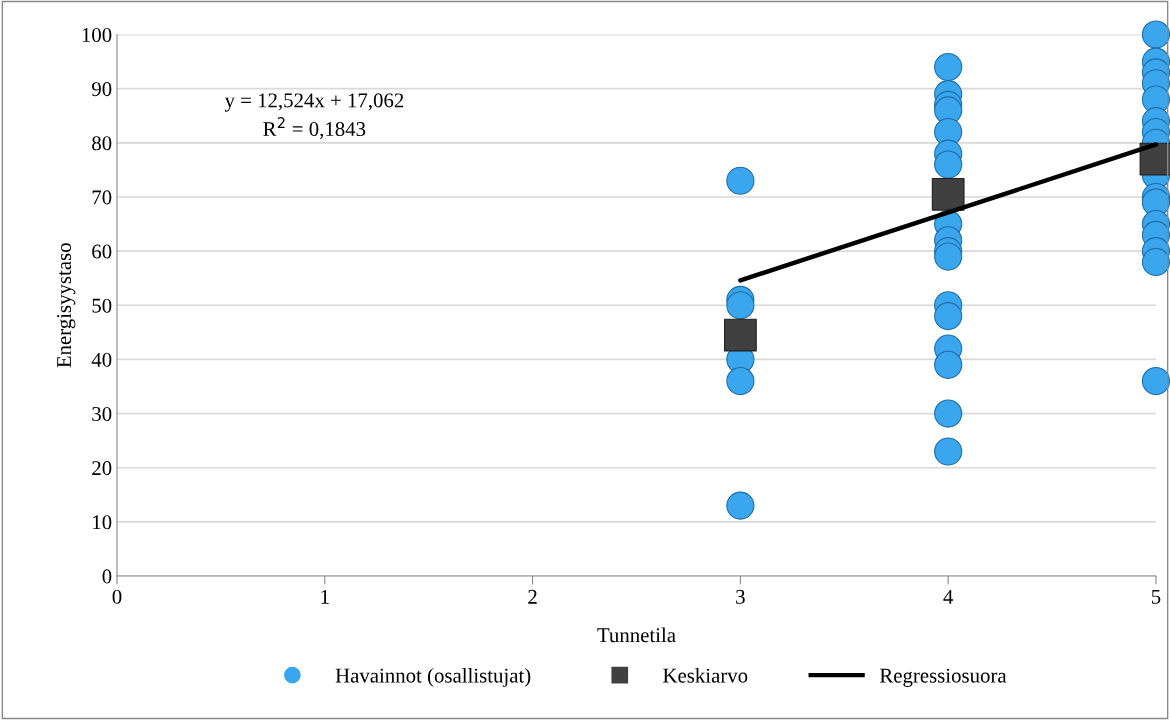 The height and width of the screenshot is (720, 1170). Describe the element at coordinates (740, 596) in the screenshot. I see `x-tick-label: 3` at that location.